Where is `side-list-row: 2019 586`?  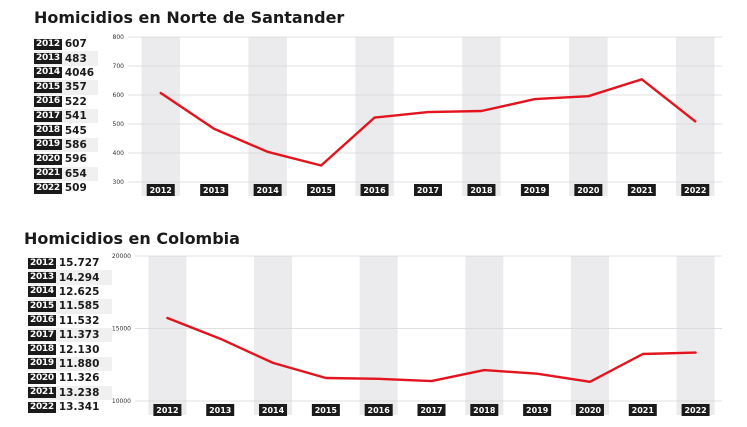
side-list-row: 2019 586 is located at coordinates (66, 145).